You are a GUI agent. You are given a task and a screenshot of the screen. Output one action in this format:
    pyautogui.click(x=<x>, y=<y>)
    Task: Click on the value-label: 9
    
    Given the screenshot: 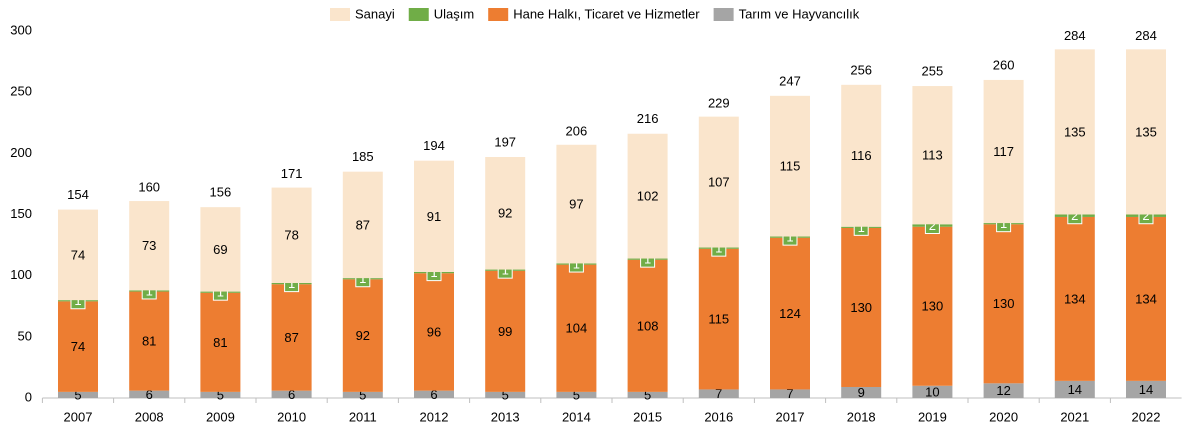 What is the action you would take?
    pyautogui.click(x=861, y=392)
    